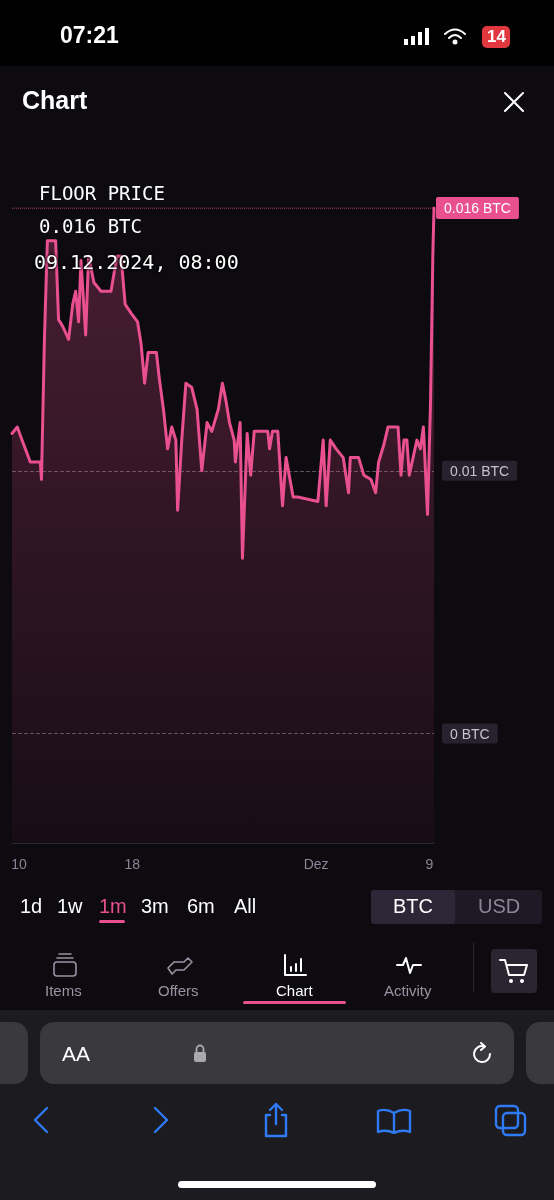 This screenshot has height=1200, width=554. Describe the element at coordinates (470, 733) in the screenshot. I see `y-tick-label: 0 BTC` at that location.